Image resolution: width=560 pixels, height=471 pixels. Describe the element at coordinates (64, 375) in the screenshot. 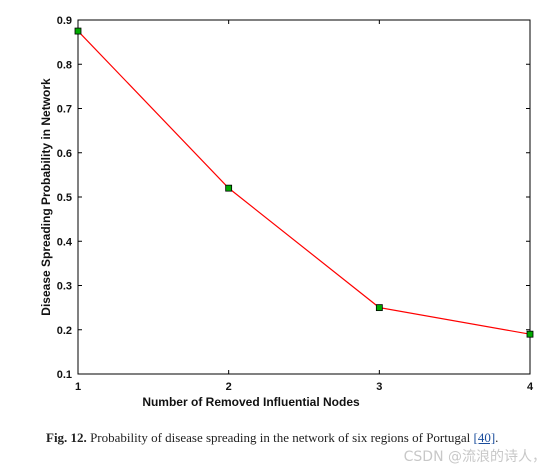

I see `y-tick-label: 0.1` at that location.